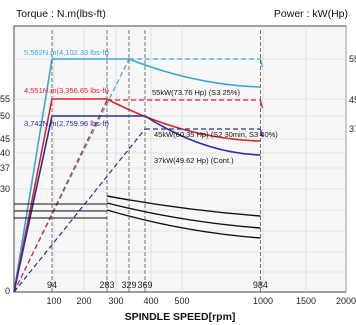  Describe the element at coordinates (194, 160) in the screenshot. I see `power-label: 37kW(49.62 Hp) (Cont.)` at that location.